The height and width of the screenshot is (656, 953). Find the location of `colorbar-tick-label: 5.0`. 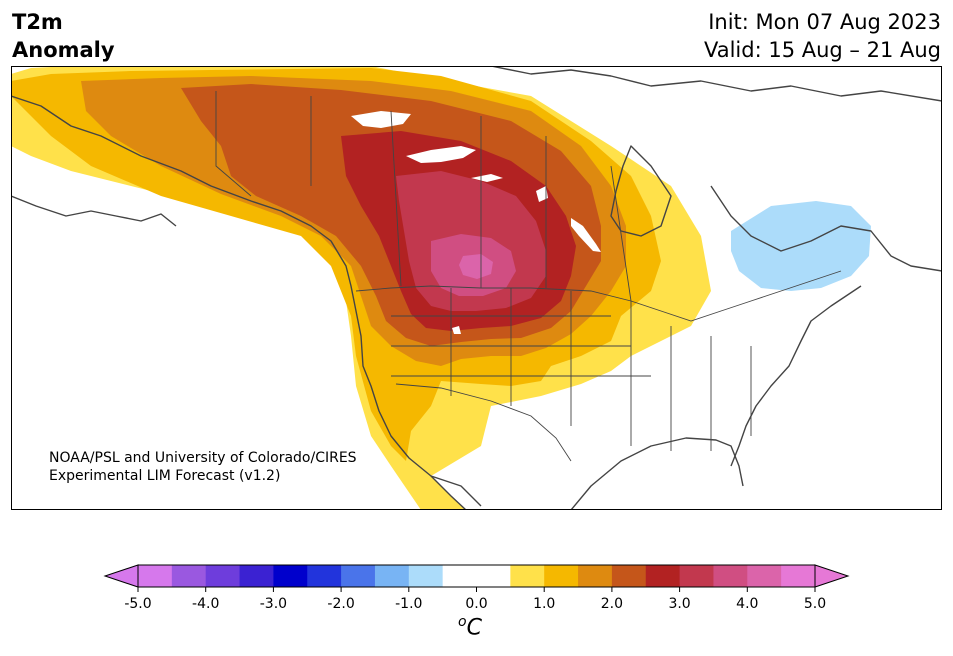

colorbar-tick-label: 5.0 is located at coordinates (815, 604).